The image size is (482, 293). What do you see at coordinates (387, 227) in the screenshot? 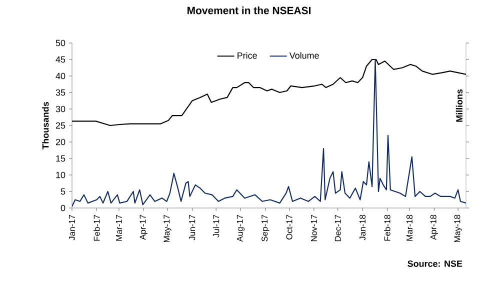
I see `x-tick-label: Feb-18` at bounding box center [387, 227].